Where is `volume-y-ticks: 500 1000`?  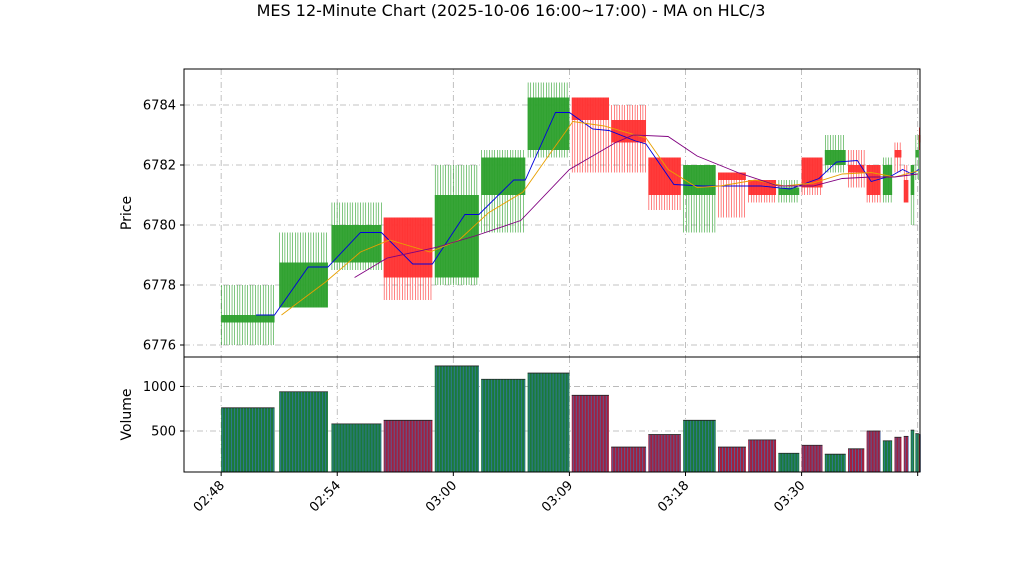 volume-y-ticks: 500 1000 is located at coordinates (163, 409).